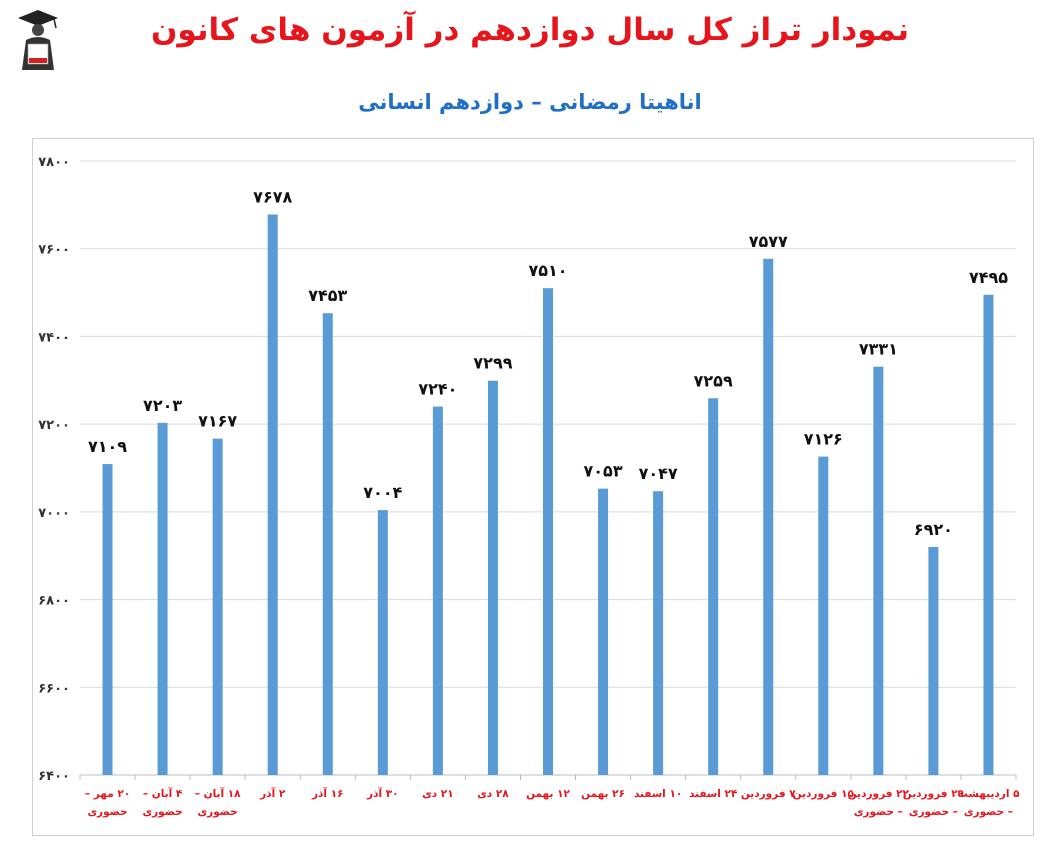  I want to click on data-label: ۷۰۵۳, so click(603, 471).